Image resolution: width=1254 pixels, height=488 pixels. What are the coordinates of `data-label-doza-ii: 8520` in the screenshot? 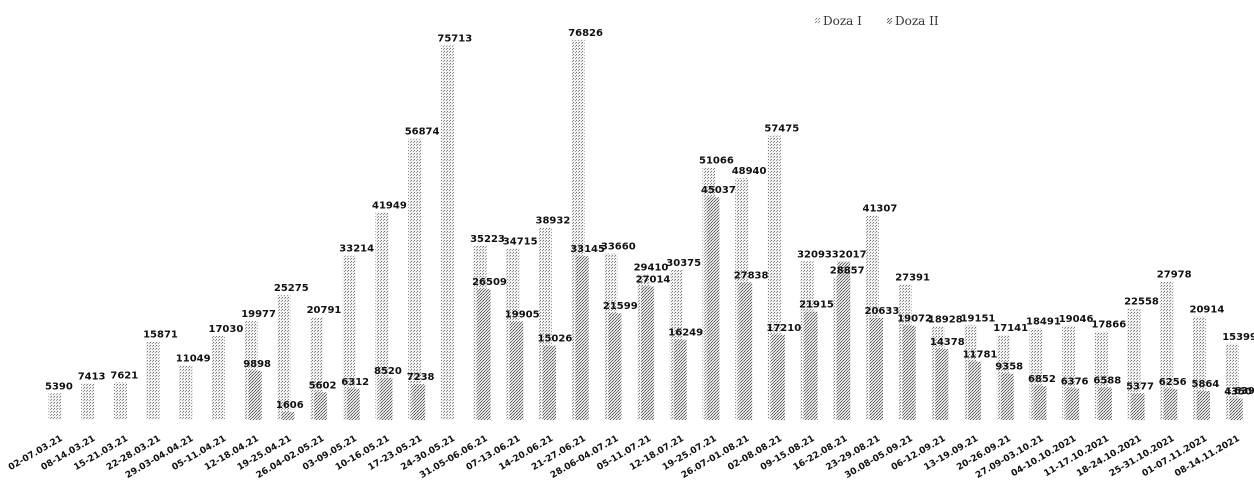 It's located at (388, 371).